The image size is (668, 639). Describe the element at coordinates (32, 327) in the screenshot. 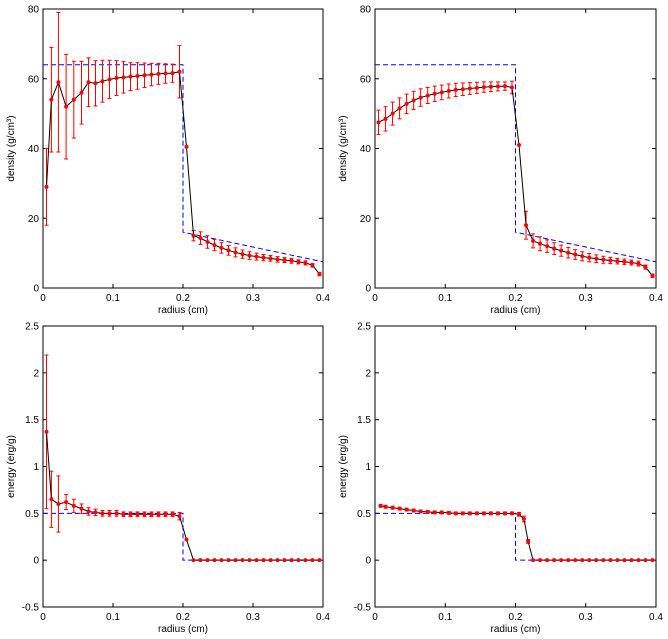

I see `y-tick-label: 2.5` at that location.